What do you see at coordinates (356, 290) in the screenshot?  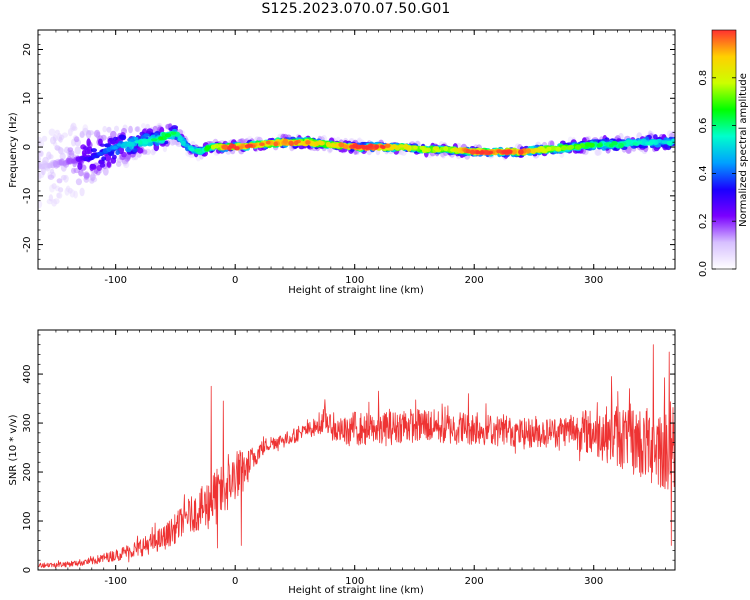 I see `spectrogram-x-label: Height of straight line (km)` at bounding box center [356, 290].